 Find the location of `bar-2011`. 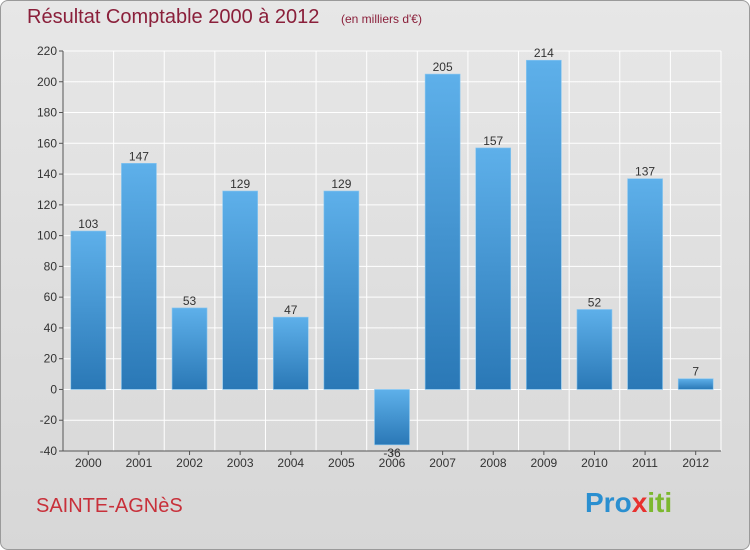

bar-2011 is located at coordinates (645, 284).